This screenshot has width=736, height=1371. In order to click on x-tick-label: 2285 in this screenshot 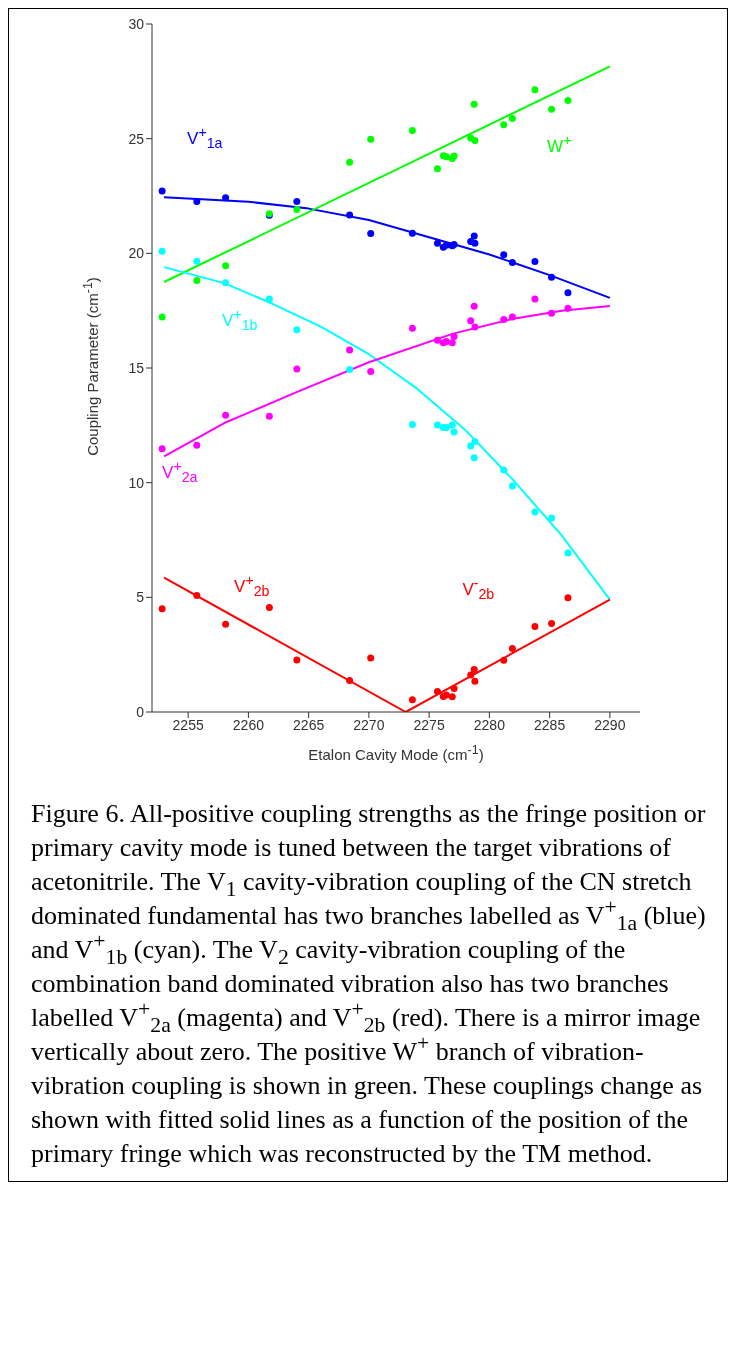, I will do `click(550, 724)`.